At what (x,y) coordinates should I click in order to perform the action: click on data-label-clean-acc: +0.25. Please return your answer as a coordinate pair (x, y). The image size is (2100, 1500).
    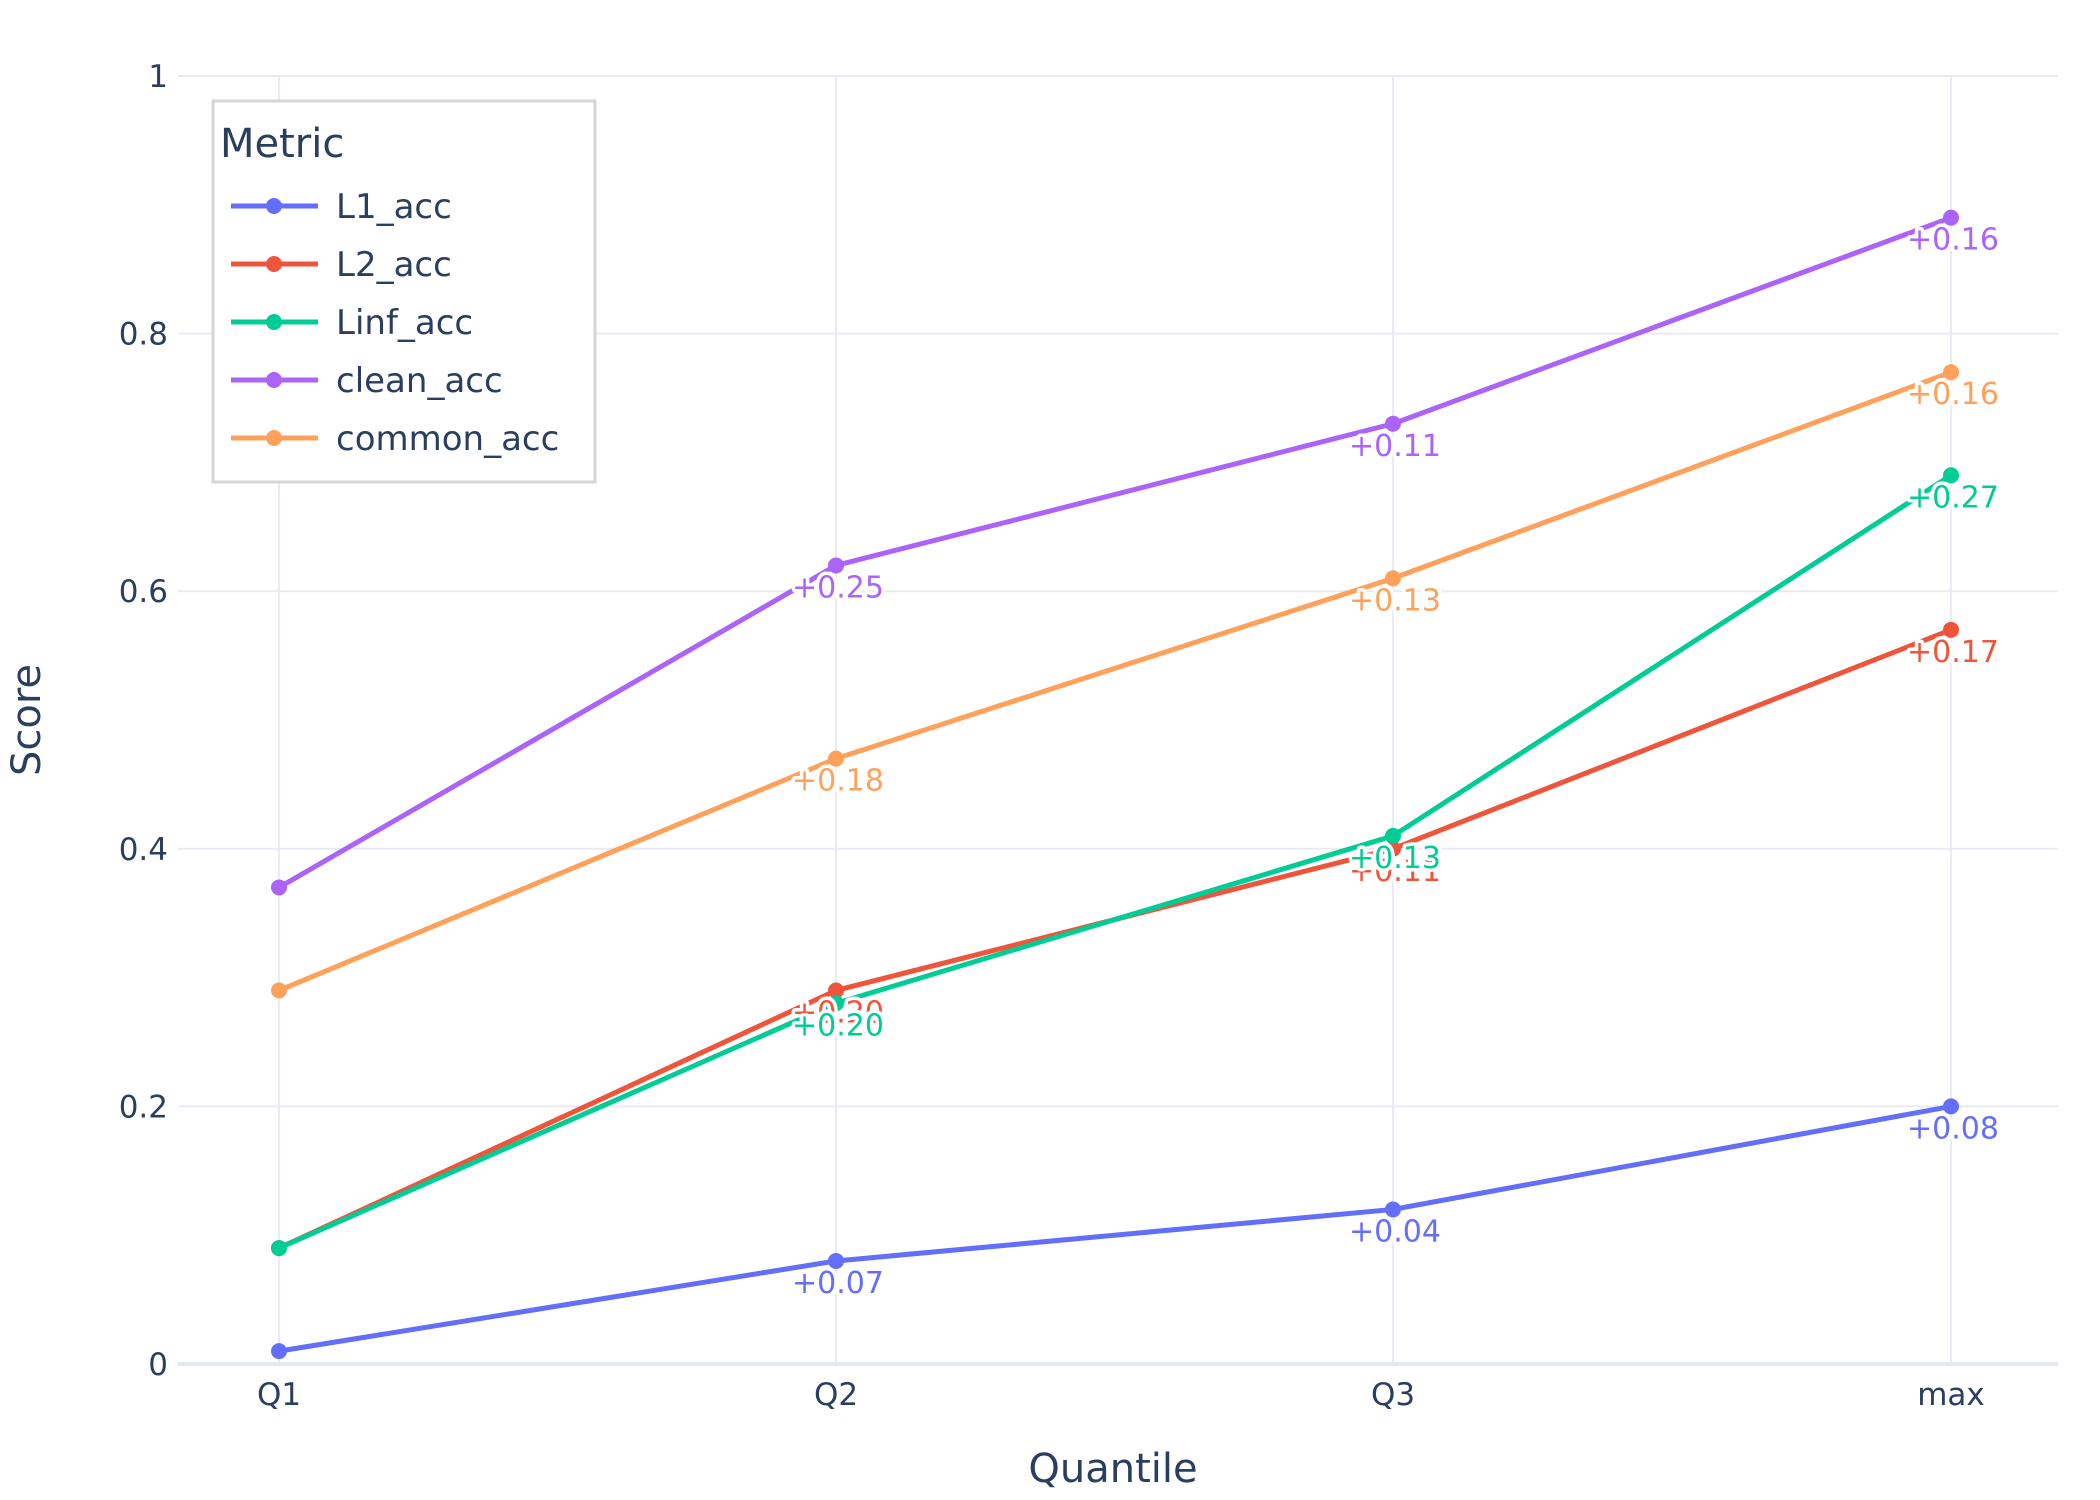
    Looking at the image, I should click on (838, 587).